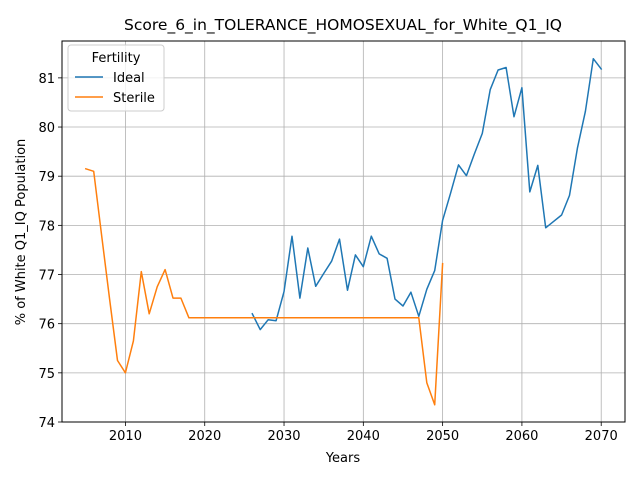  What do you see at coordinates (129, 78) in the screenshot?
I see `legend-label-ideal: Ideal` at bounding box center [129, 78].